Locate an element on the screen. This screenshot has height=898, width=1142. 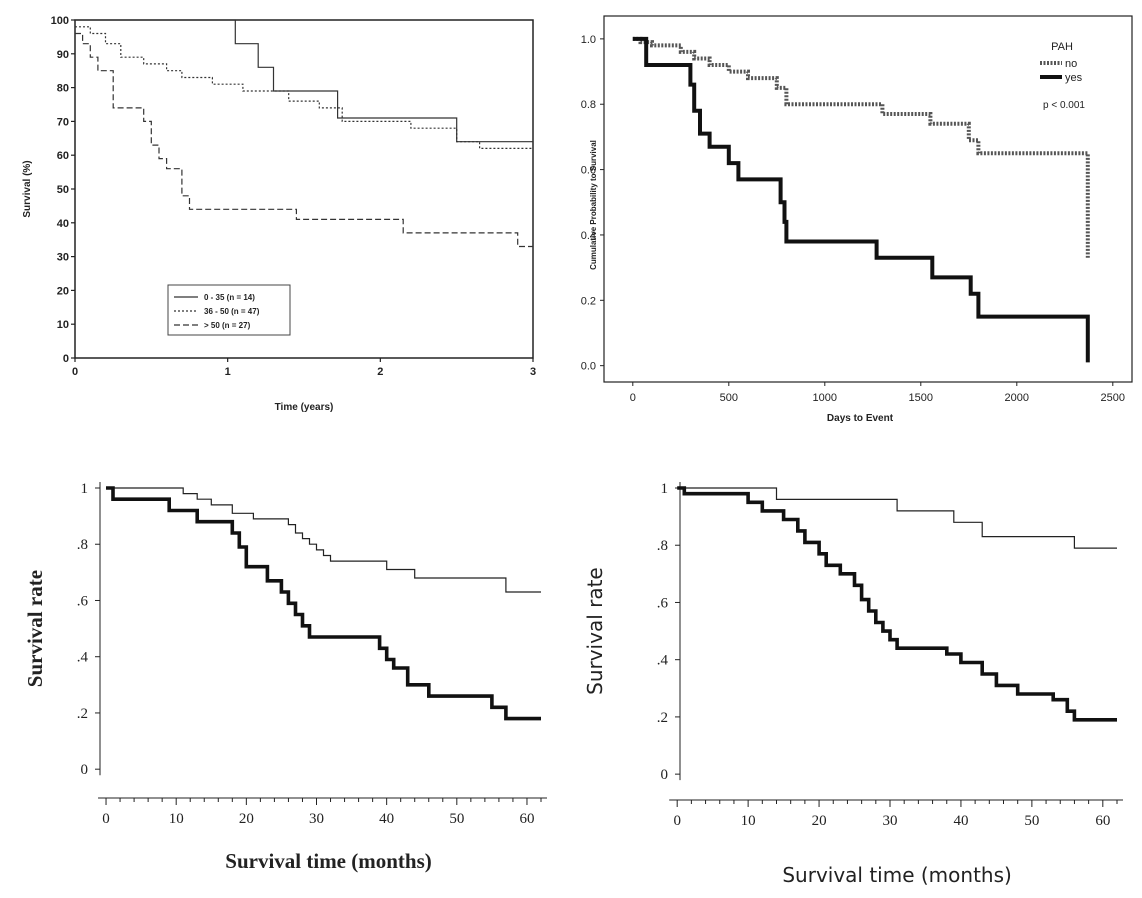
y-axis-label: Cumulative Probability to Survival is located at coordinates (593, 205).